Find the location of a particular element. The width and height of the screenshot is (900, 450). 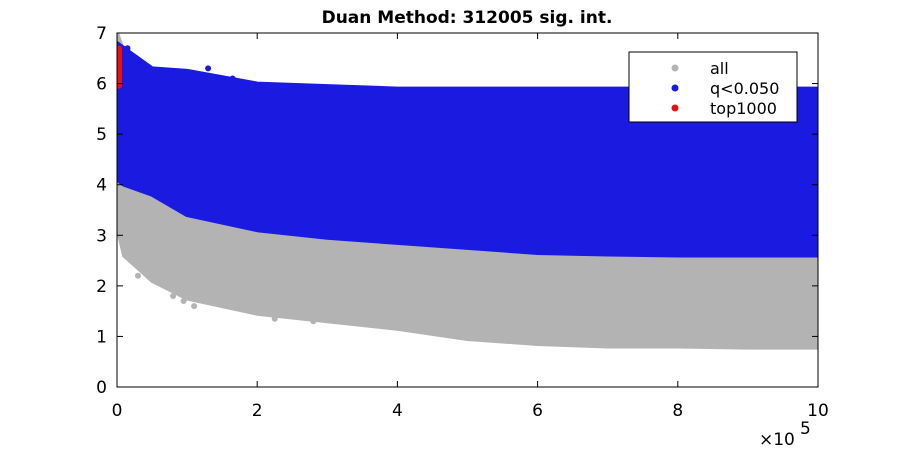

x-tick-label: 2 is located at coordinates (257, 411).